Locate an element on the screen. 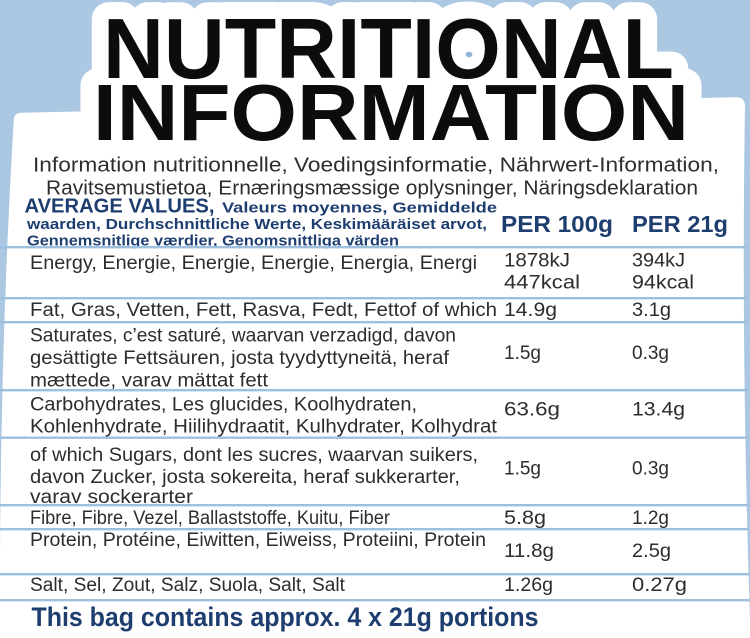 This screenshot has width=750, height=638. svg-text: 2.5g is located at coordinates (651, 551).